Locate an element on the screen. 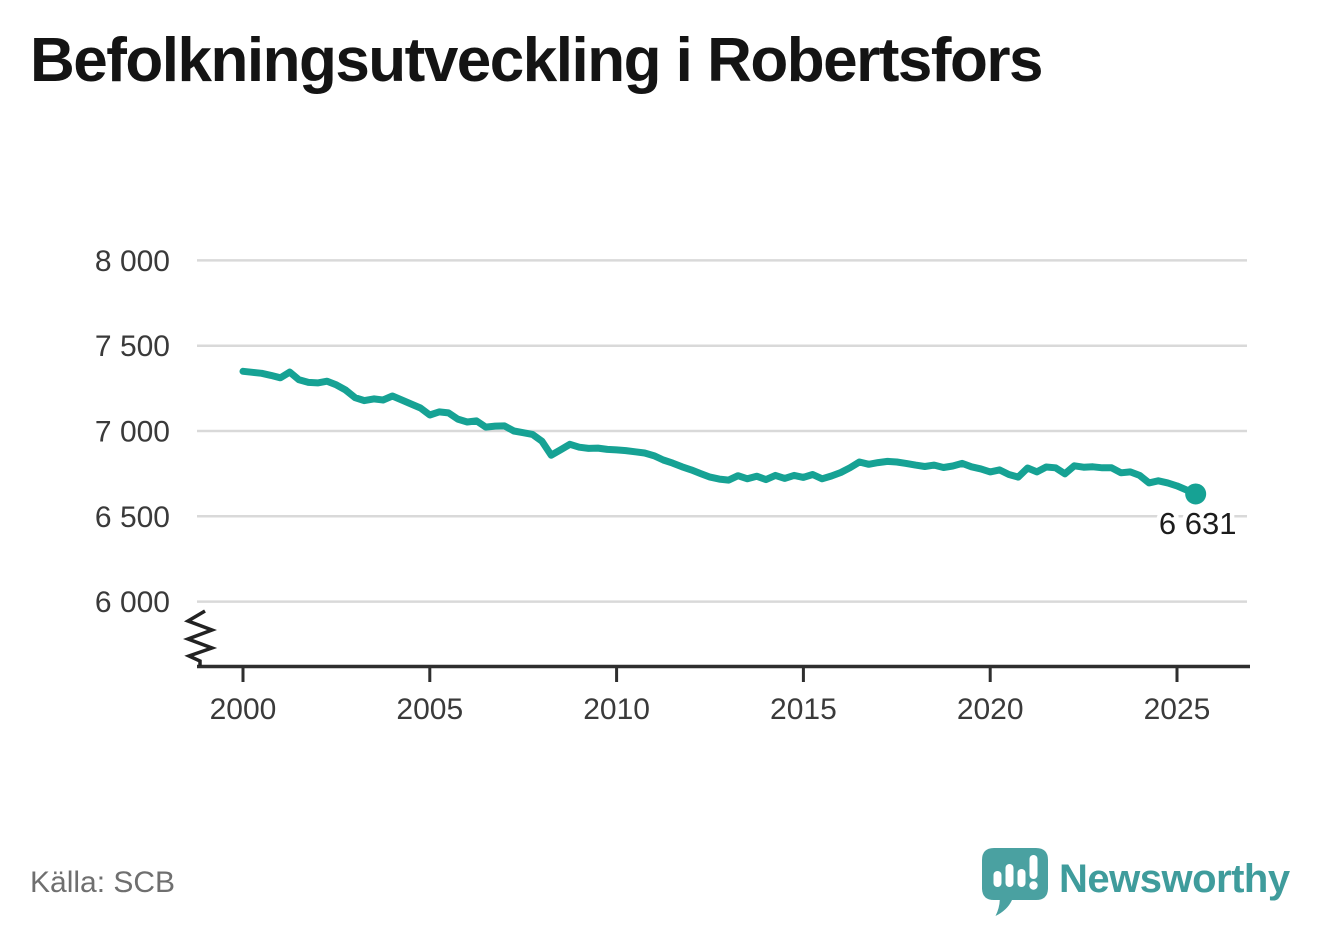 The width and height of the screenshot is (1322, 939). y-axis-labels: 8 000 7 500 7 000 6 500 6 000 is located at coordinates (132, 432).